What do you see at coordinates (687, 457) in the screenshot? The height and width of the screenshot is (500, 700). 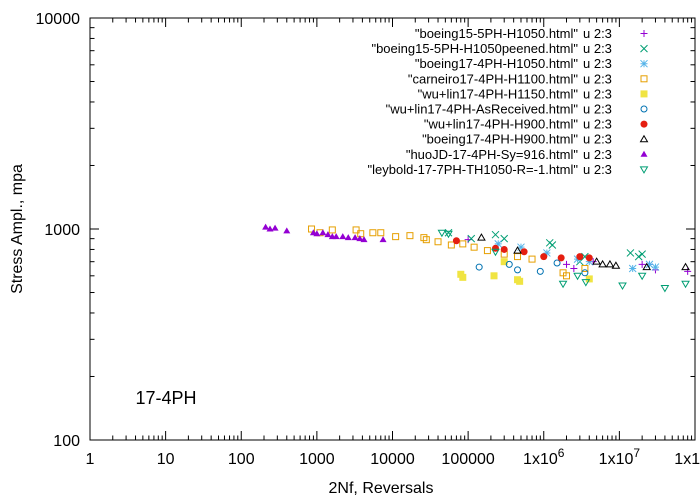 I see `x-tick-label: 1x108` at bounding box center [687, 457].